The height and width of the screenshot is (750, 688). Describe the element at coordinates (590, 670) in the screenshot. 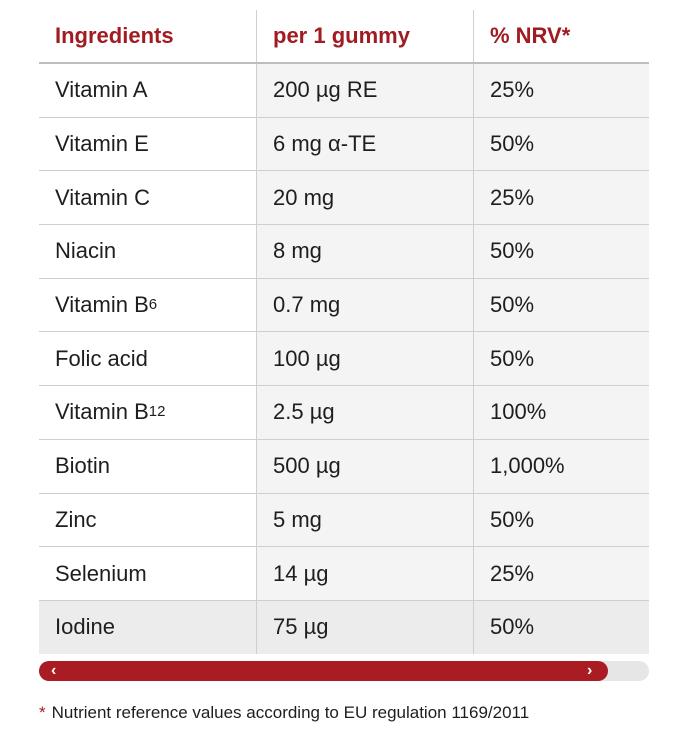

I see `scroll-right-icon: ›` at that location.